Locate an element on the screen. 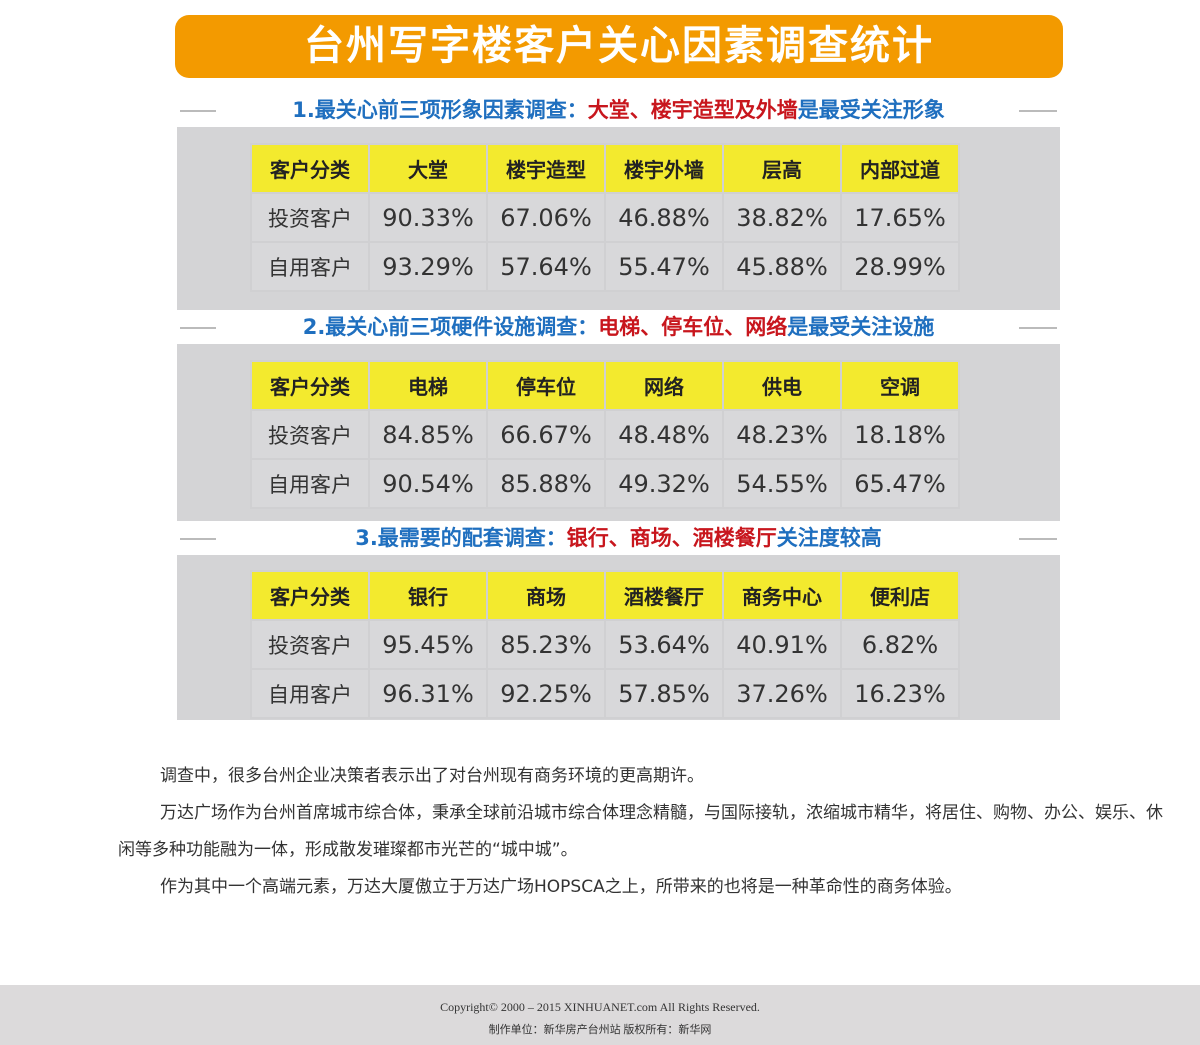  table-cell: 57.64% is located at coordinates (546, 266).